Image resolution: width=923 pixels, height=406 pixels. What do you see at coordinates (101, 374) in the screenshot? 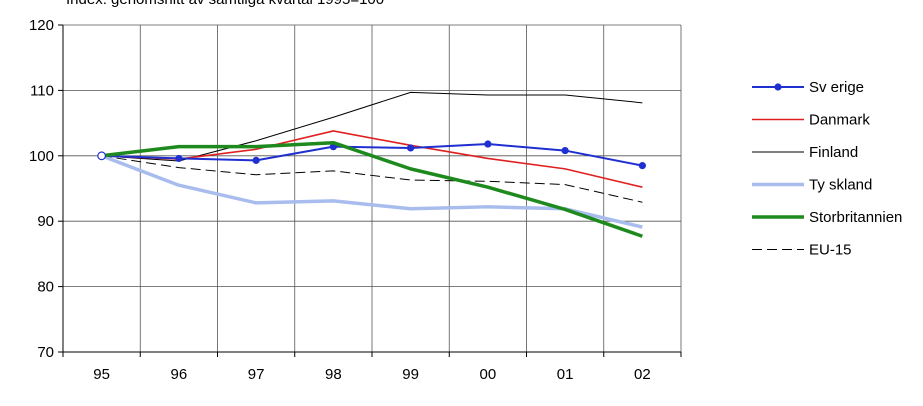
I see `x-tick-label: 95` at bounding box center [101, 374].